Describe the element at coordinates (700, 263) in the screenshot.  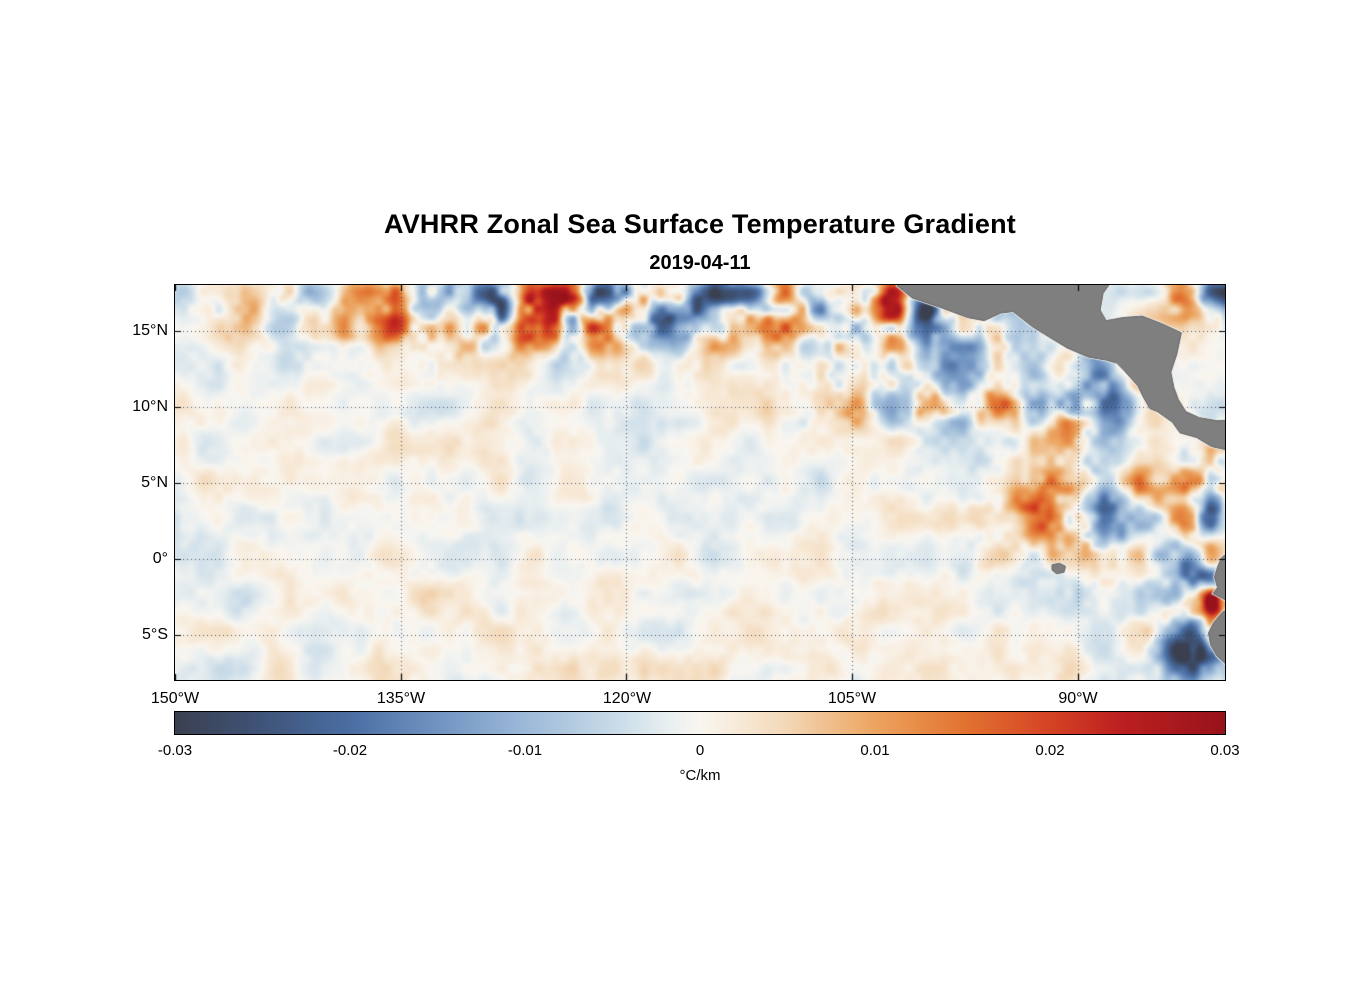
I see `chart-subtitle: 2019-04-11` at that location.